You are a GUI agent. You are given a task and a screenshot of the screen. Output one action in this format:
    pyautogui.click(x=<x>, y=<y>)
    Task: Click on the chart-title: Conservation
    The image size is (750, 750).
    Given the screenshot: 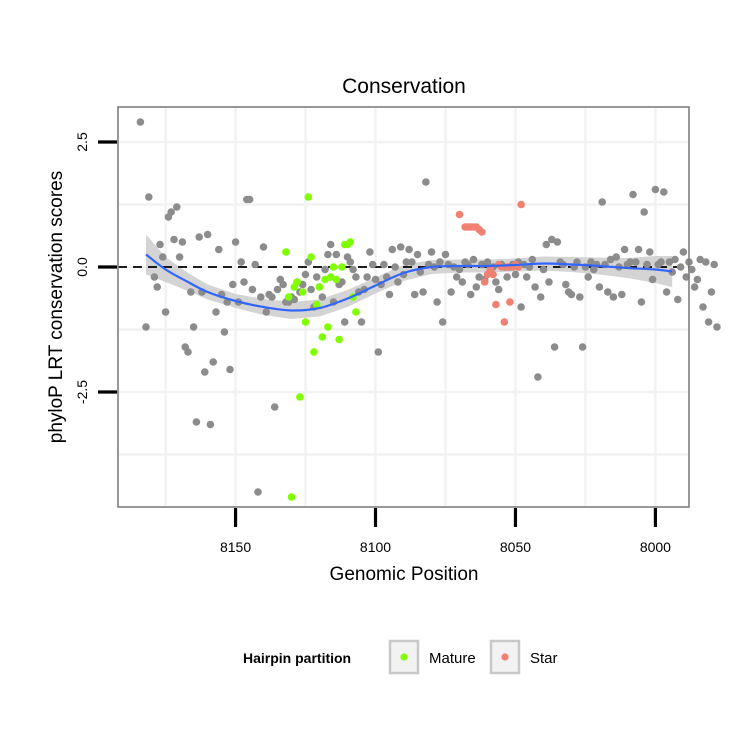 What is the action you would take?
    pyautogui.click(x=404, y=86)
    